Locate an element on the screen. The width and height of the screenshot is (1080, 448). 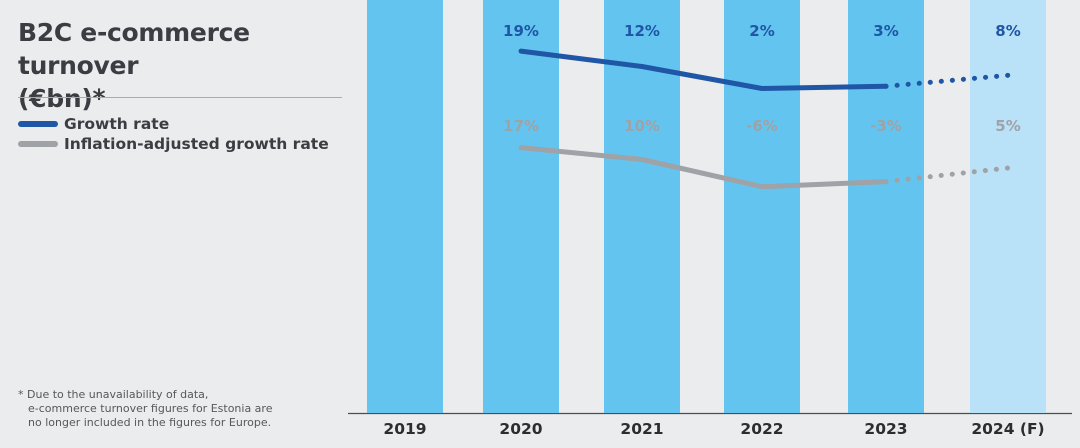
series-point-label: 19% is located at coordinates (521, 31).